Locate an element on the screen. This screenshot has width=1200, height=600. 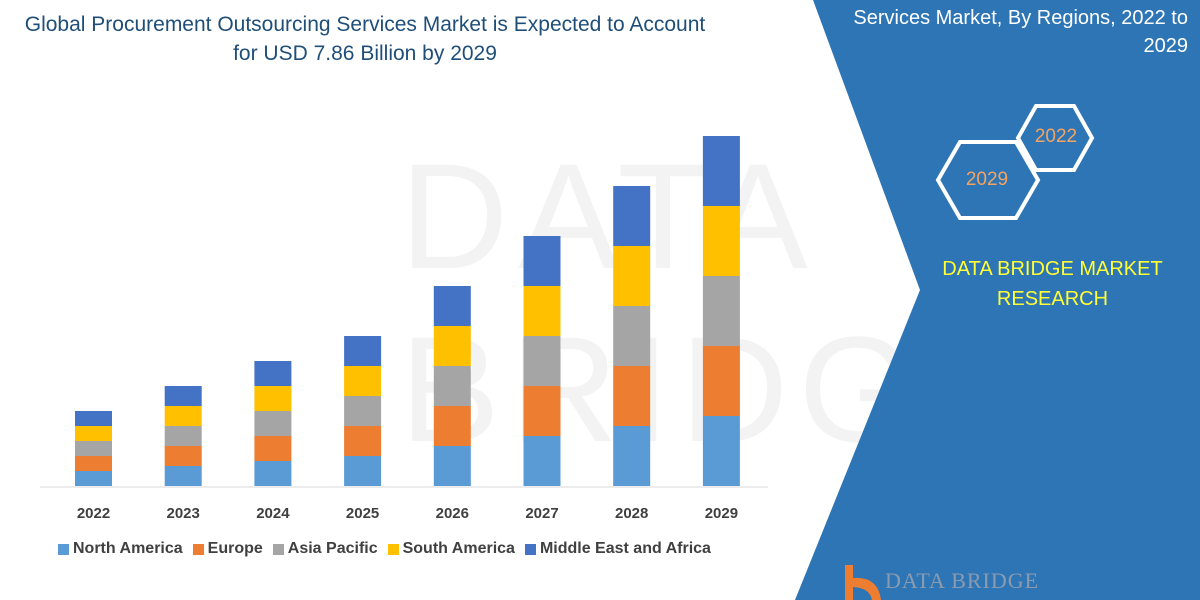
hexagon-label-2022: 2022 is located at coordinates (1056, 136).